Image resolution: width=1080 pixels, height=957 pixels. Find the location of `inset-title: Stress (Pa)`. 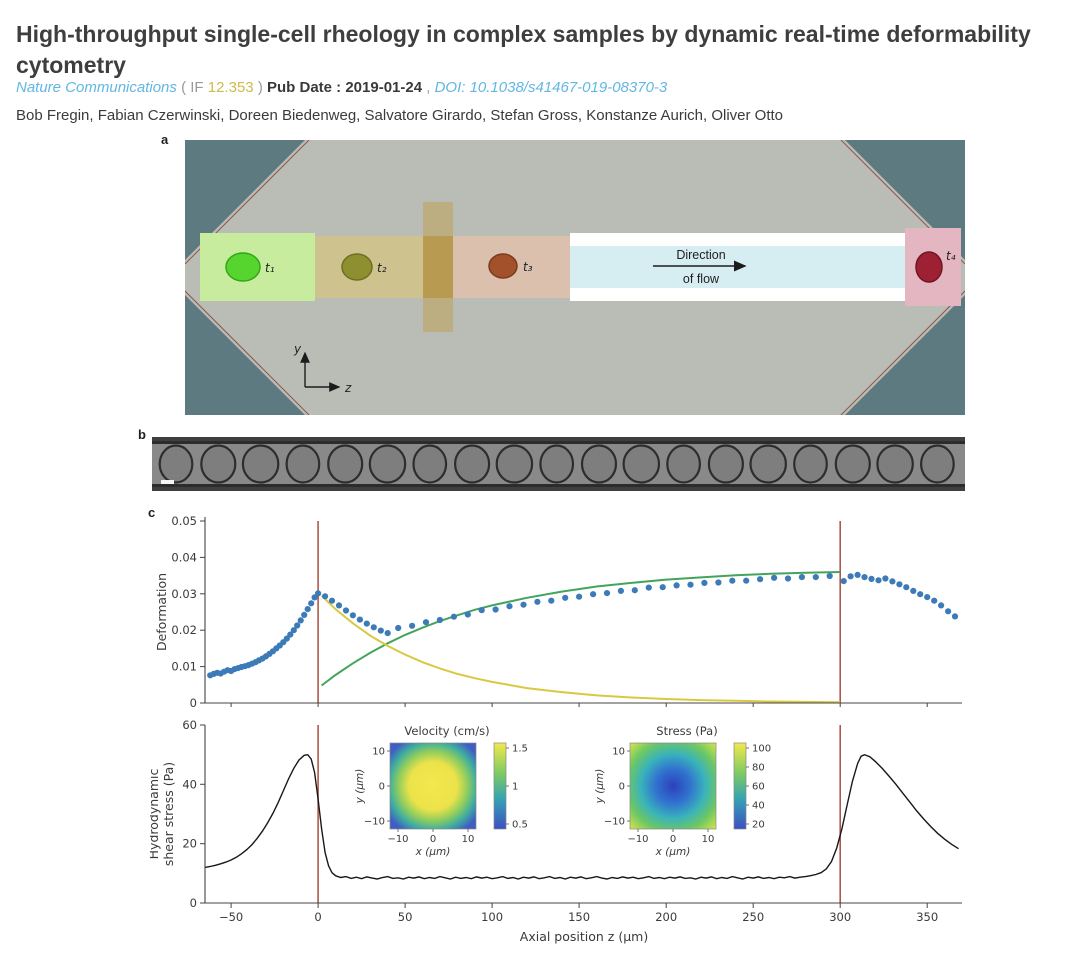

inset-title: Stress (Pa) is located at coordinates (686, 731).